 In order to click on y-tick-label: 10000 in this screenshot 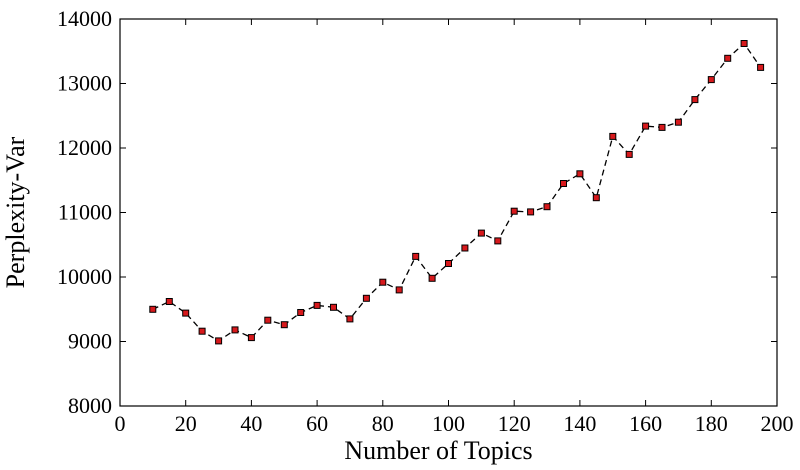, I will do `click(84, 276)`.